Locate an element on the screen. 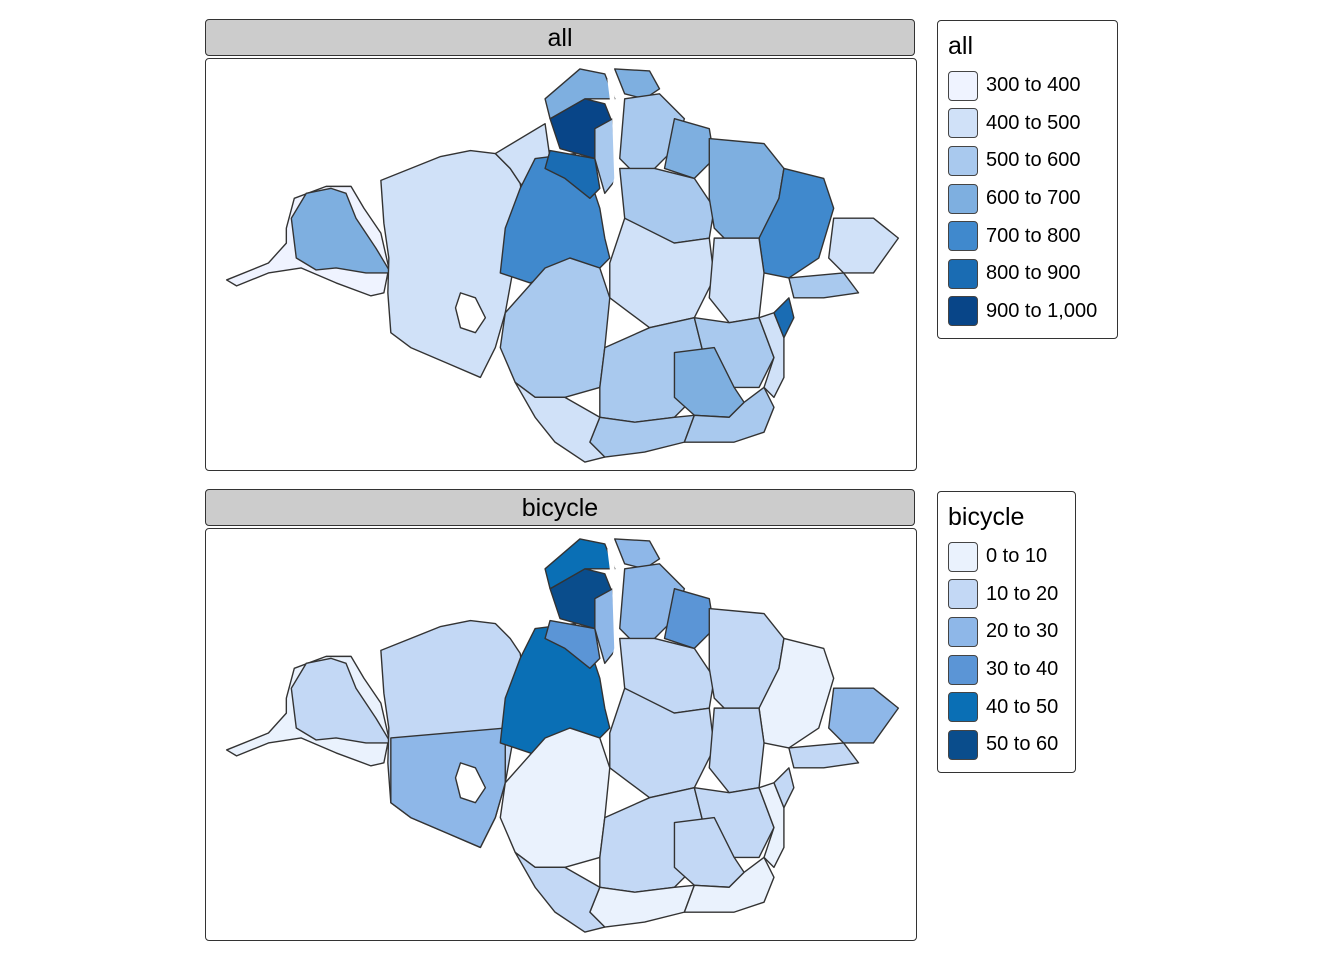  legend-label: 40 to 50 is located at coordinates (1022, 706).